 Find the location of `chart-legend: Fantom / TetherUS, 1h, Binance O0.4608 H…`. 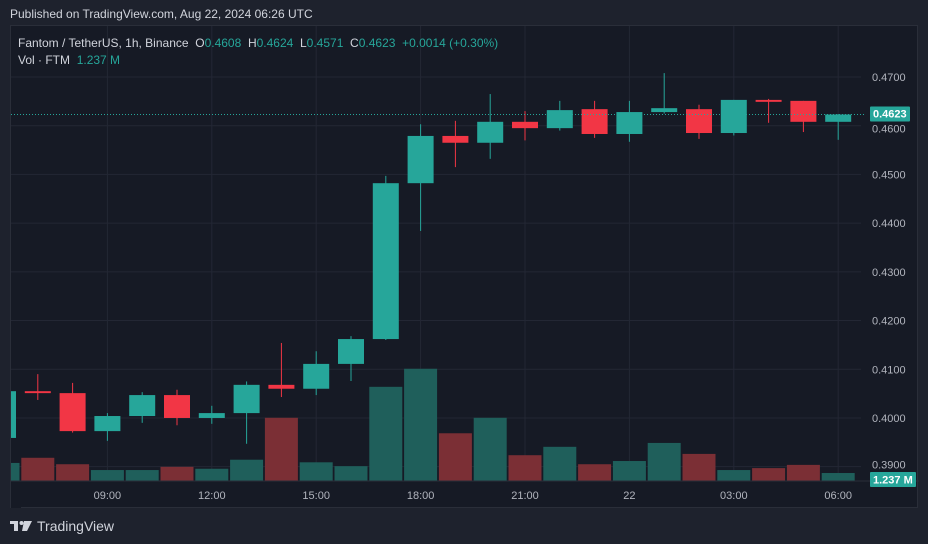

chart-legend: Fantom / TetherUS, 1h, Binance O0.4608 H… is located at coordinates (258, 52).